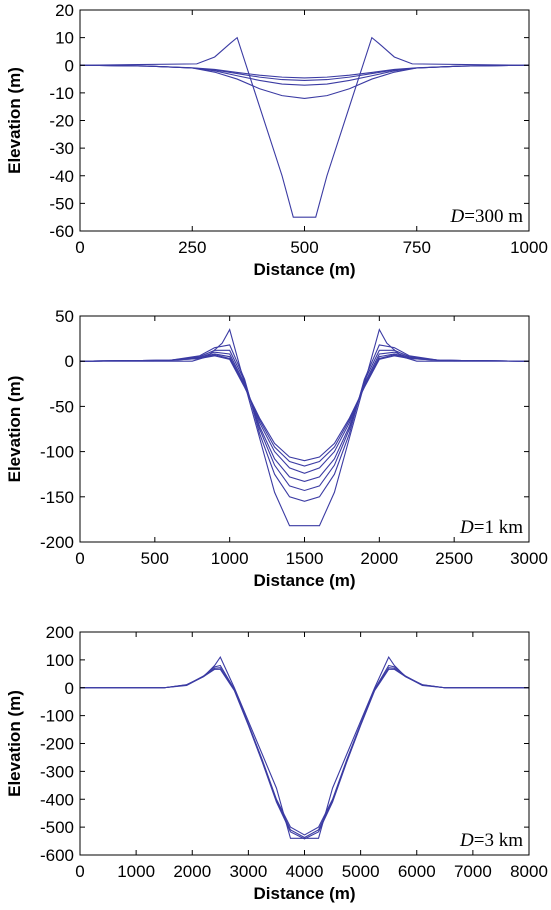 This screenshot has width=551, height=910. What do you see at coordinates (491, 840) in the screenshot?
I see `diameter-annotation: D=3 km` at bounding box center [491, 840].